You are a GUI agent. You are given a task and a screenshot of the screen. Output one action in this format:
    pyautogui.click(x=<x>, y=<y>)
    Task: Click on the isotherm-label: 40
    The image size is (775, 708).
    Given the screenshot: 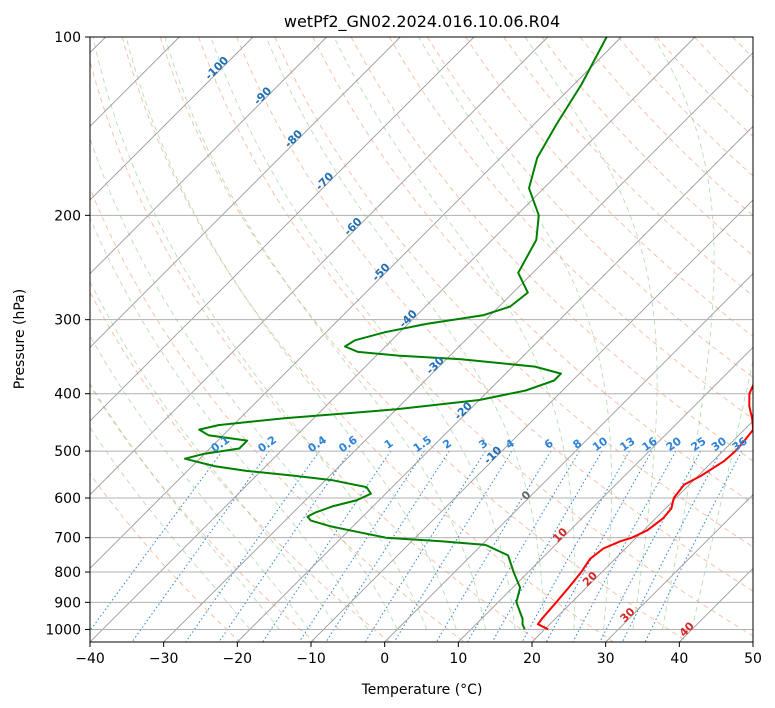 What is the action you would take?
    pyautogui.click(x=687, y=629)
    